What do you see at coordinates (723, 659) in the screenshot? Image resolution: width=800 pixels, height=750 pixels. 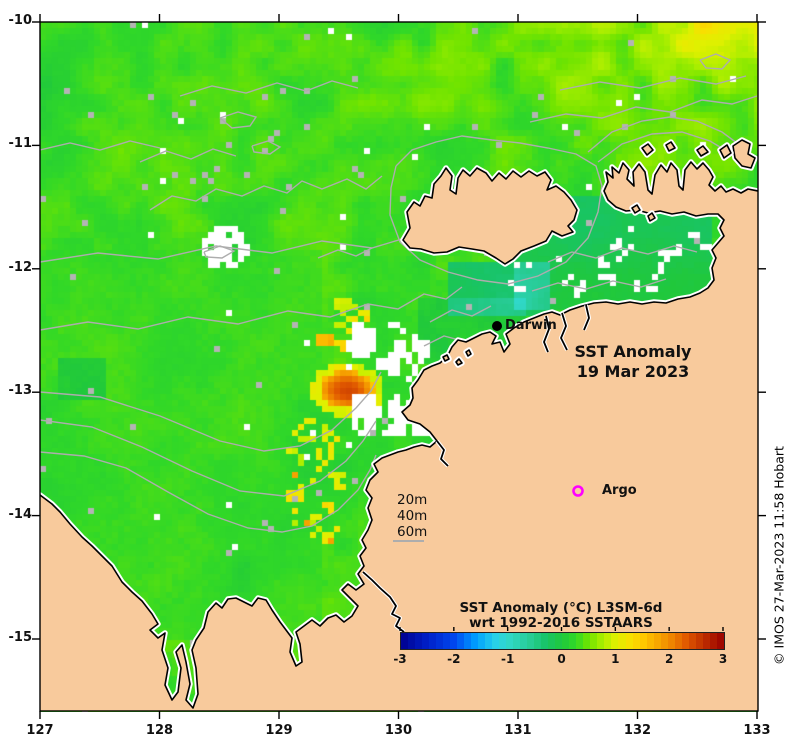 I see `colorbar-tick-label: 3` at bounding box center [723, 659].